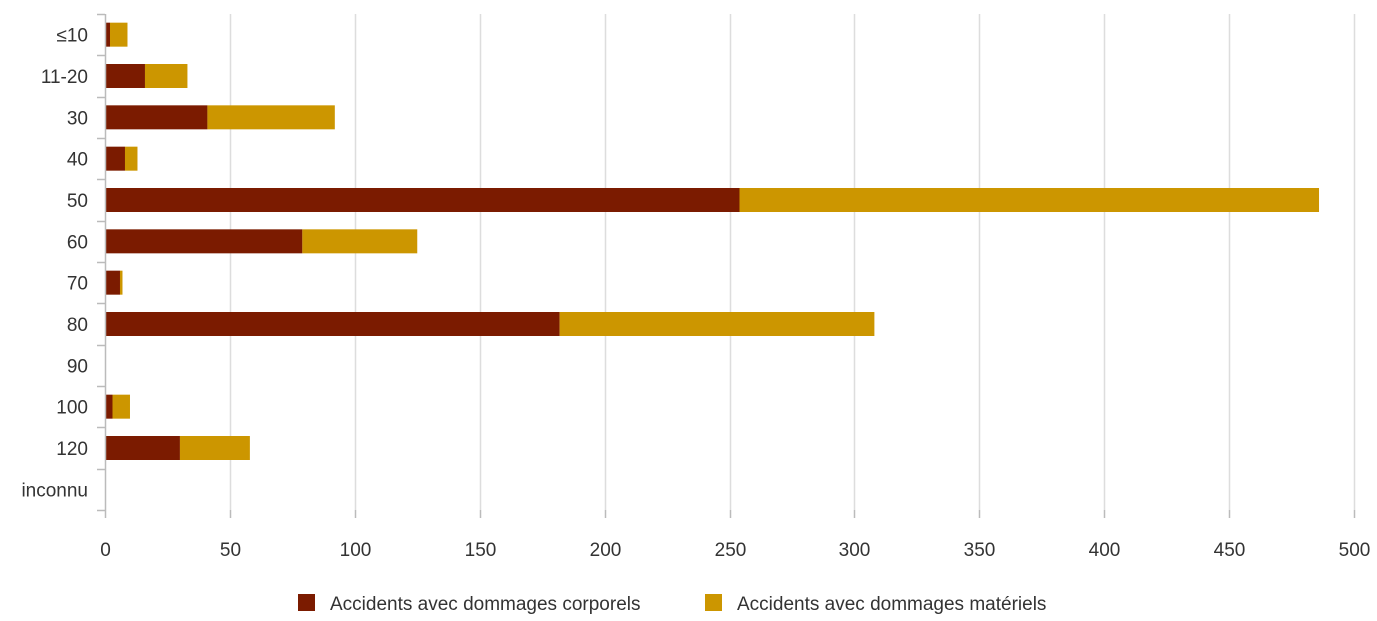  Describe the element at coordinates (77, 160) in the screenshot. I see `y-tick-label: 40` at that location.